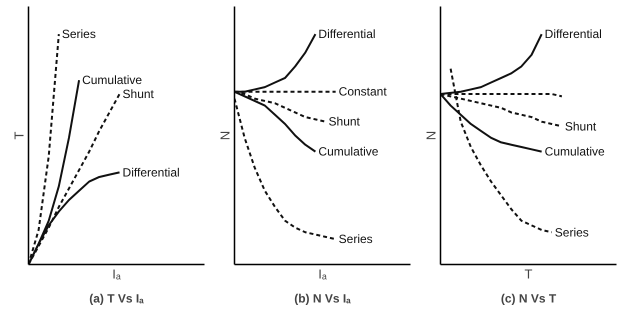 The image size is (620, 320). What do you see at coordinates (116, 299) in the screenshot?
I see `text: (a) T Vs Iₐ` at bounding box center [116, 299].